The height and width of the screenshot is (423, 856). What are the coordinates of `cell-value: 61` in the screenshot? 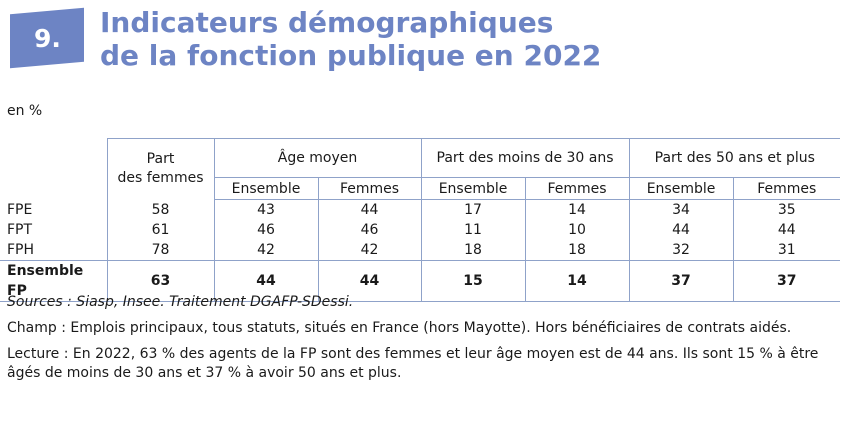 It's located at (160, 230).